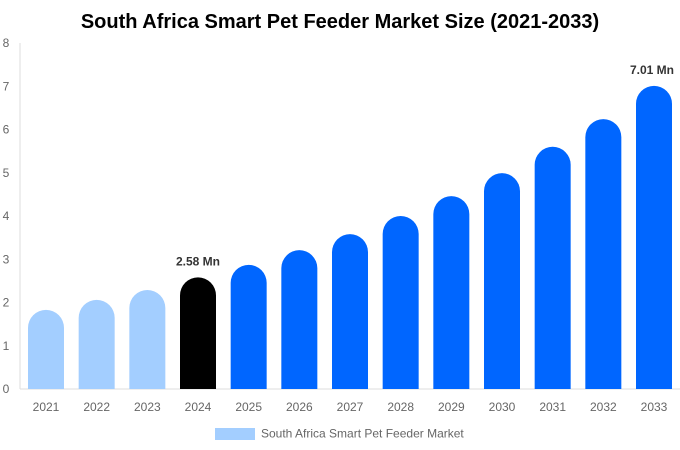 This screenshot has width=680, height=450. What do you see at coordinates (451, 292) in the screenshot?
I see `bar-2029` at bounding box center [451, 292].